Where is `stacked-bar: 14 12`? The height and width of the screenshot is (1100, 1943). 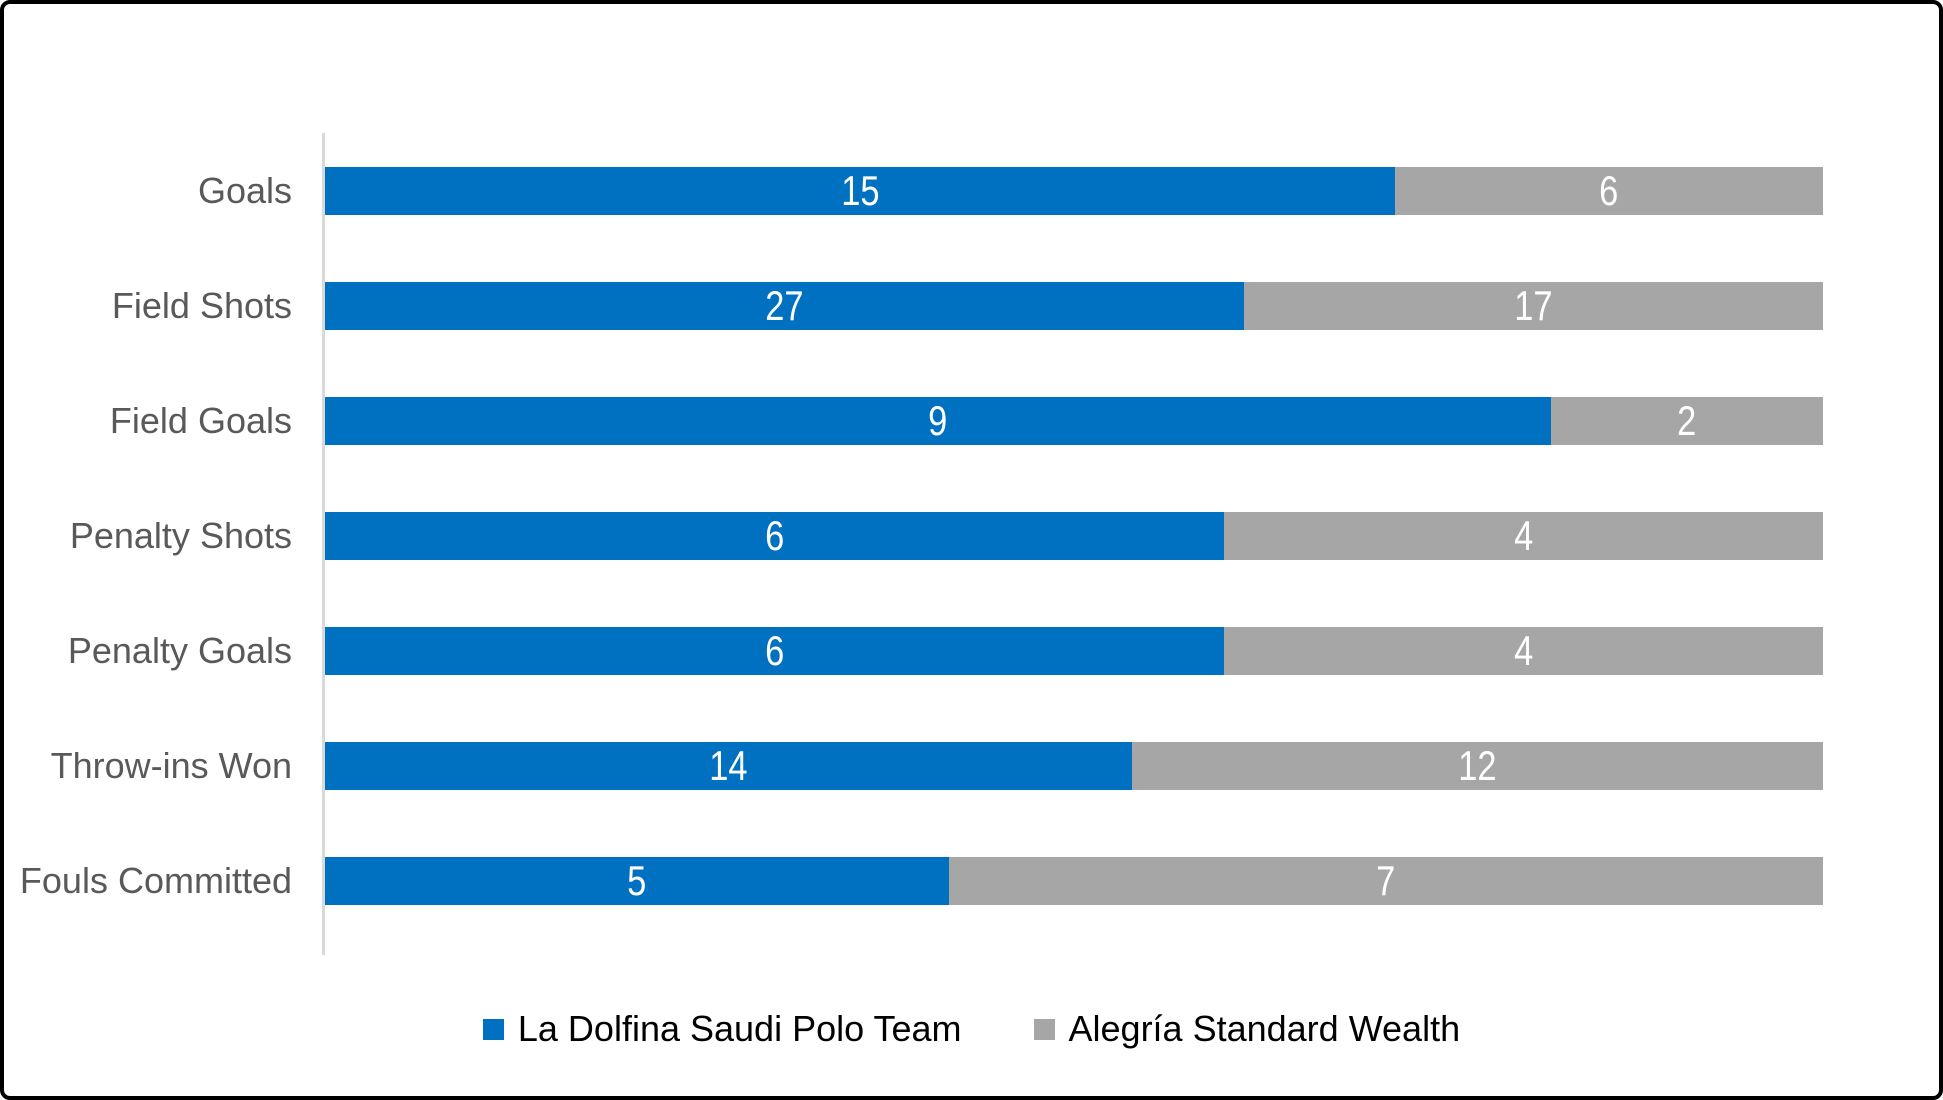
stacked-bar: 14 12 is located at coordinates (1074, 765).